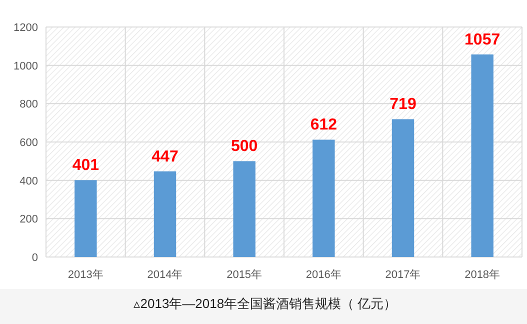 The height and width of the screenshot is (324, 527). I want to click on data-label: 447, so click(165, 157).